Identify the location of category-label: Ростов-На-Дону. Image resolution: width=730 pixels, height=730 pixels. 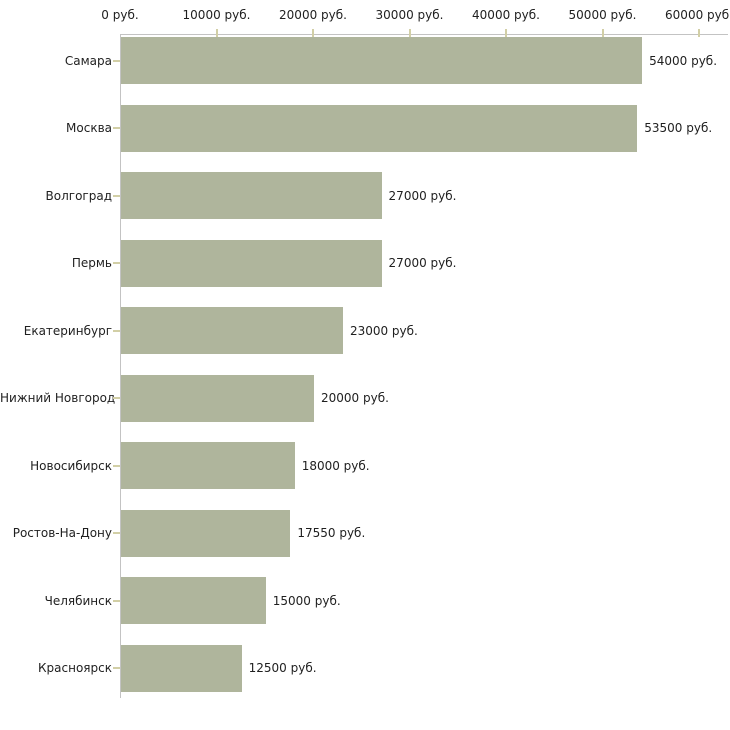
(62, 533).